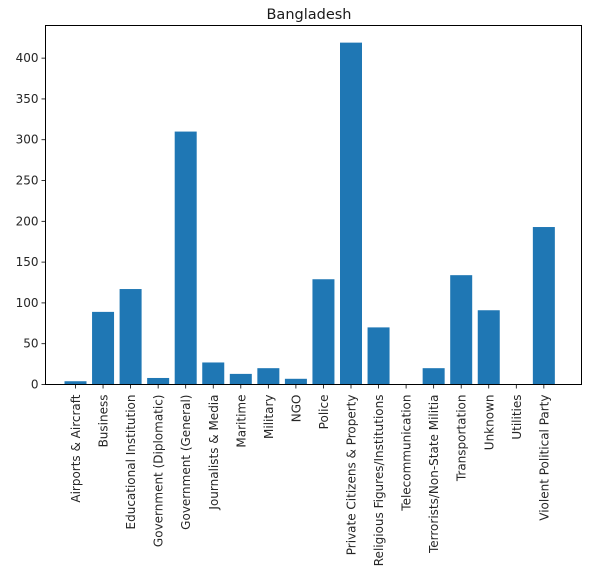 Image resolution: width=597 pixels, height=586 pixels. Describe the element at coordinates (159, 471) in the screenshot. I see `x-tick-label-3: Government (Diplomatic)` at that location.